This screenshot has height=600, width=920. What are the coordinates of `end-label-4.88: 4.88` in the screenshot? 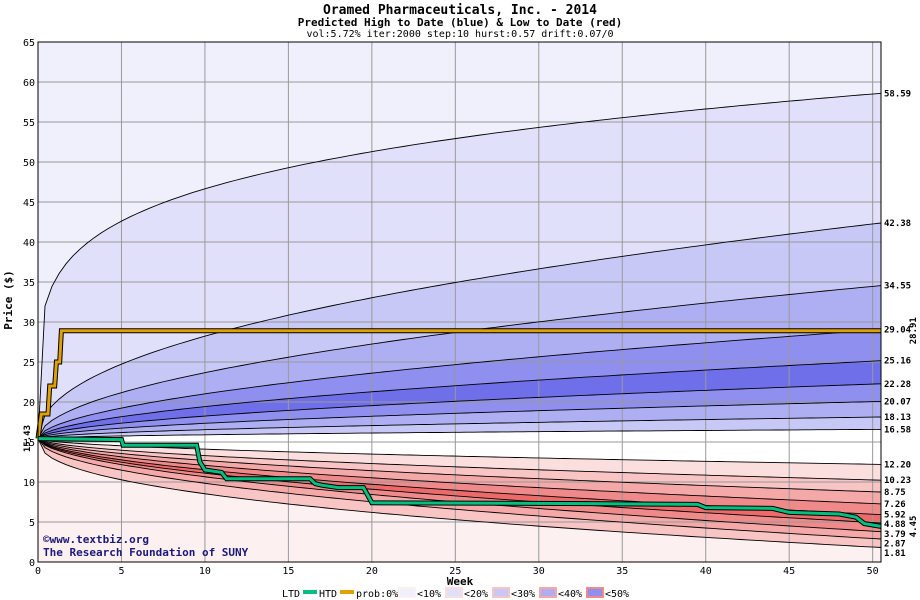 It's located at (895, 525).